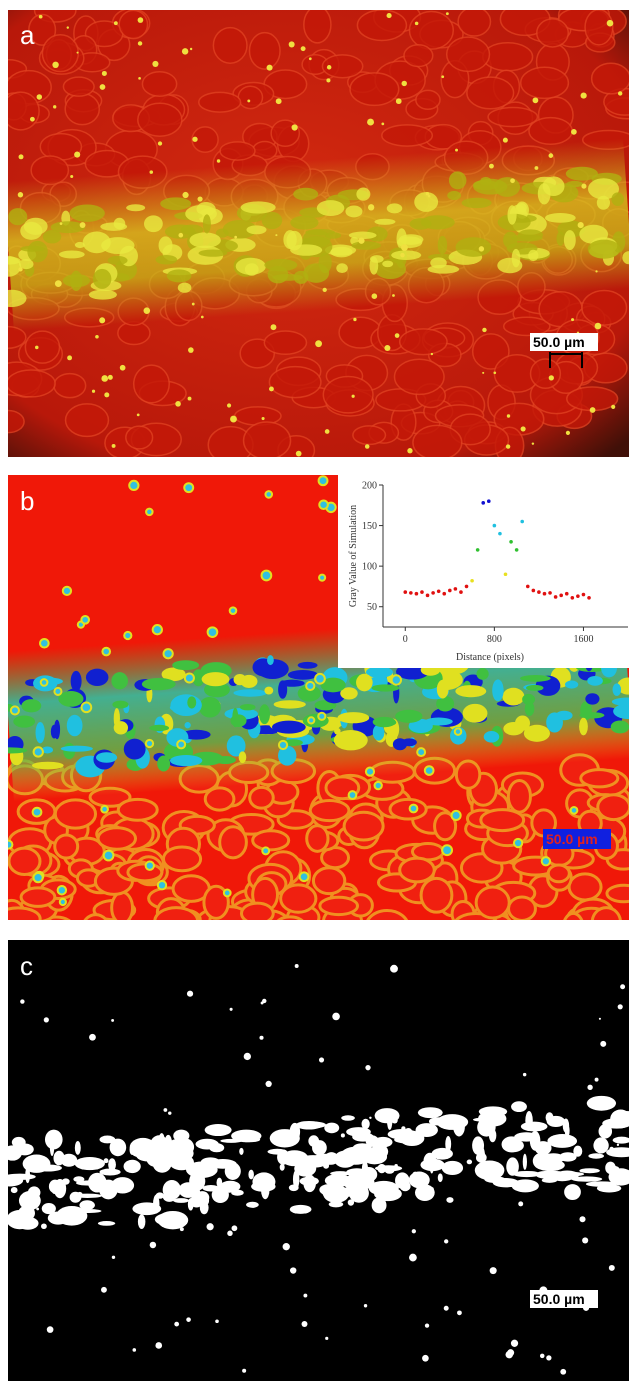 This screenshot has height=1381, width=629. What do you see at coordinates (559, 1299) in the screenshot?
I see `scale-bar-label: 50.0 µm` at bounding box center [559, 1299].